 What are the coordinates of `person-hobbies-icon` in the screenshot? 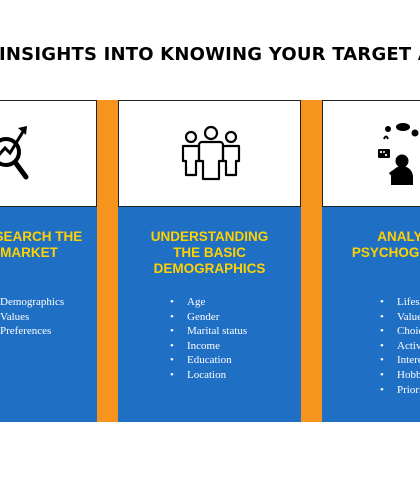 It's located at (398, 154).